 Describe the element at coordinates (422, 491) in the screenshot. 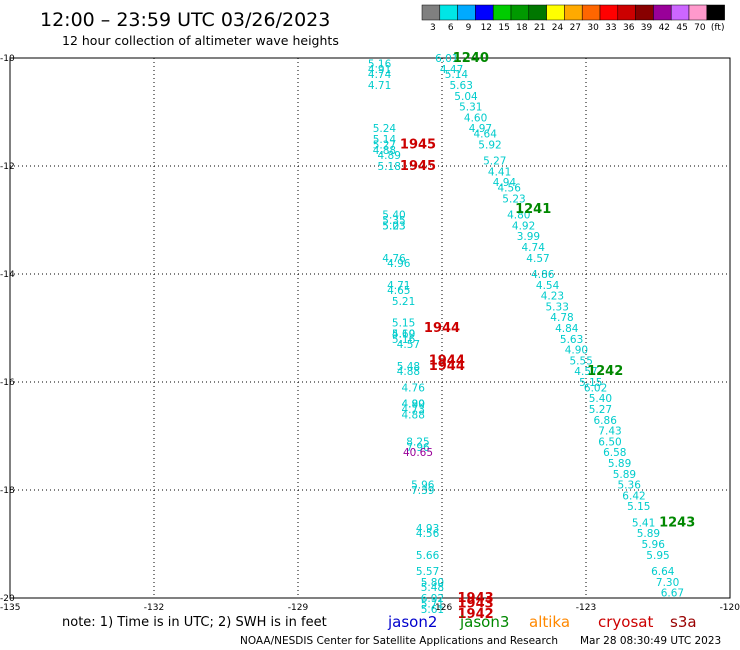

I see `wave-height-point: 7.39` at that location.